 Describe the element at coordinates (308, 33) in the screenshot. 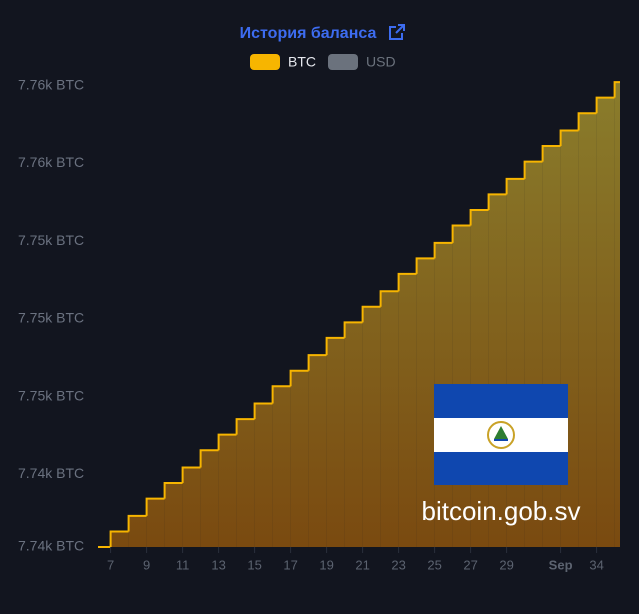

I see `chart-title: История баланса` at that location.